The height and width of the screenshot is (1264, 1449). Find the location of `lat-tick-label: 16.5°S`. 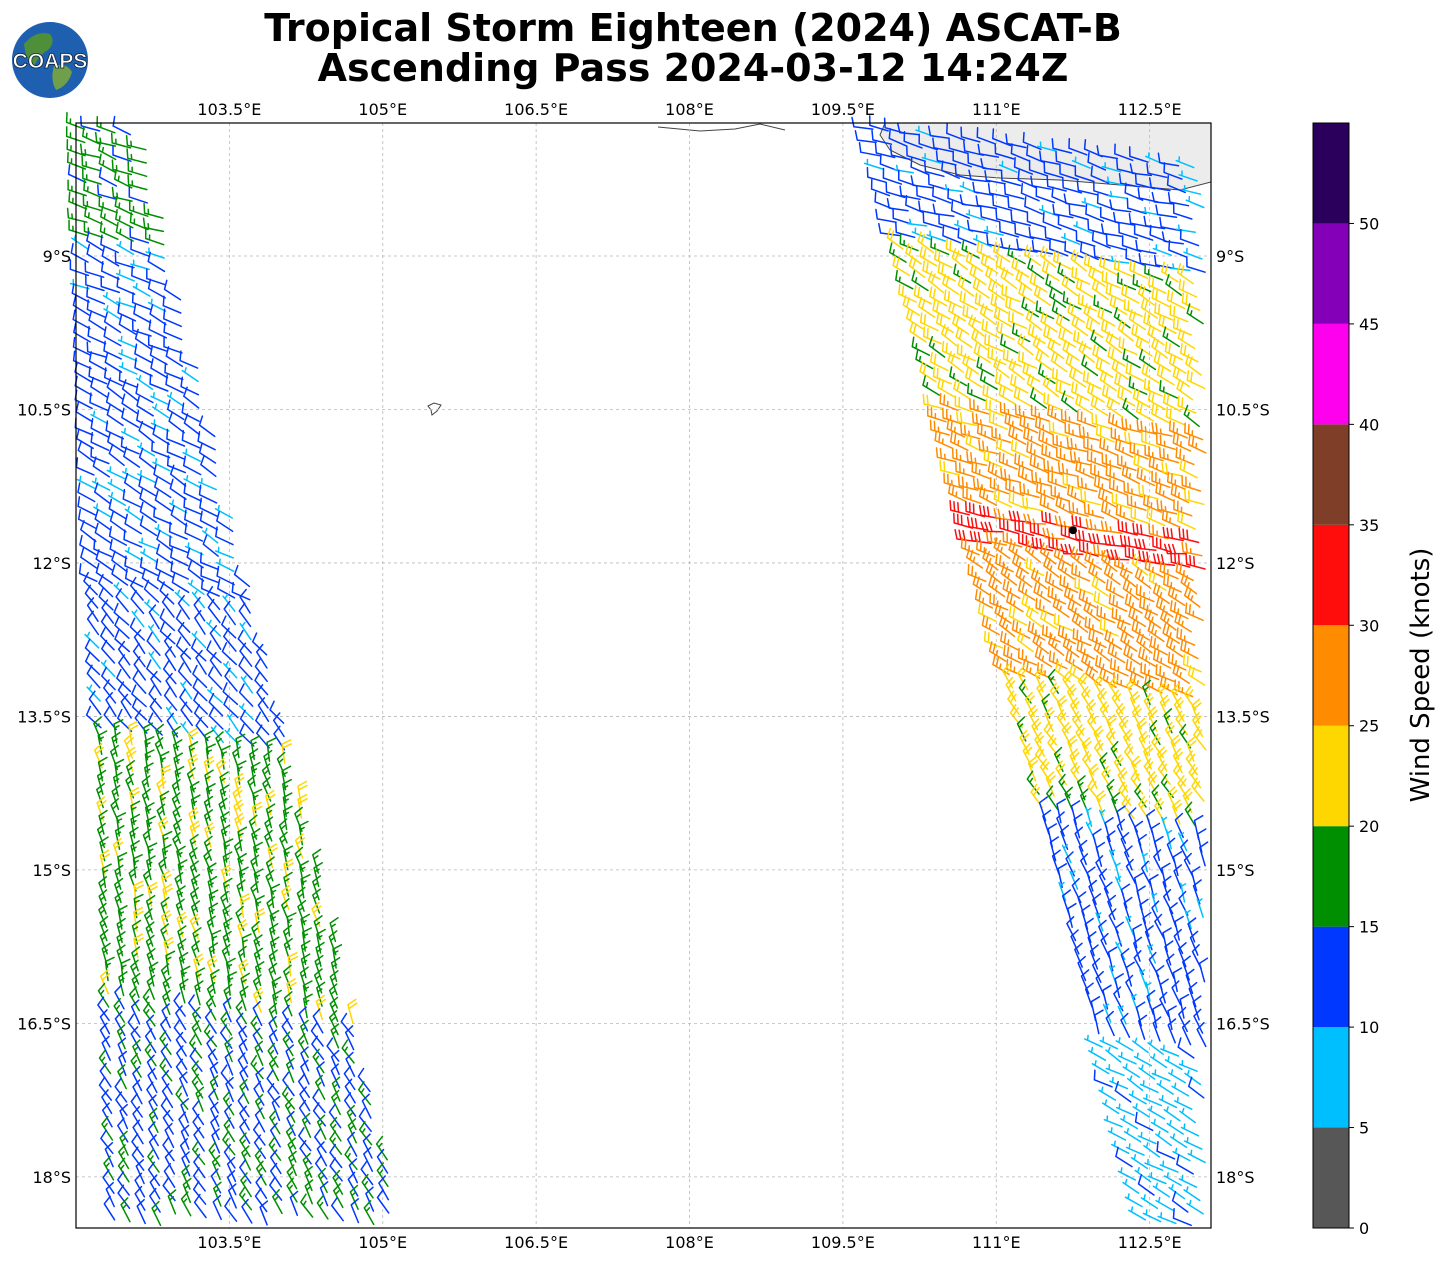

lat-tick-label: 16.5°S is located at coordinates (1243, 1023).